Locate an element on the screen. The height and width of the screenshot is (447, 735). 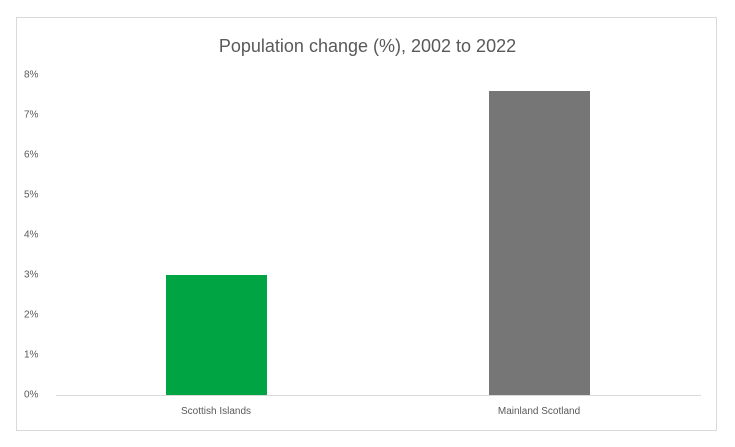
y-tick-label: 8% is located at coordinates (31, 75).